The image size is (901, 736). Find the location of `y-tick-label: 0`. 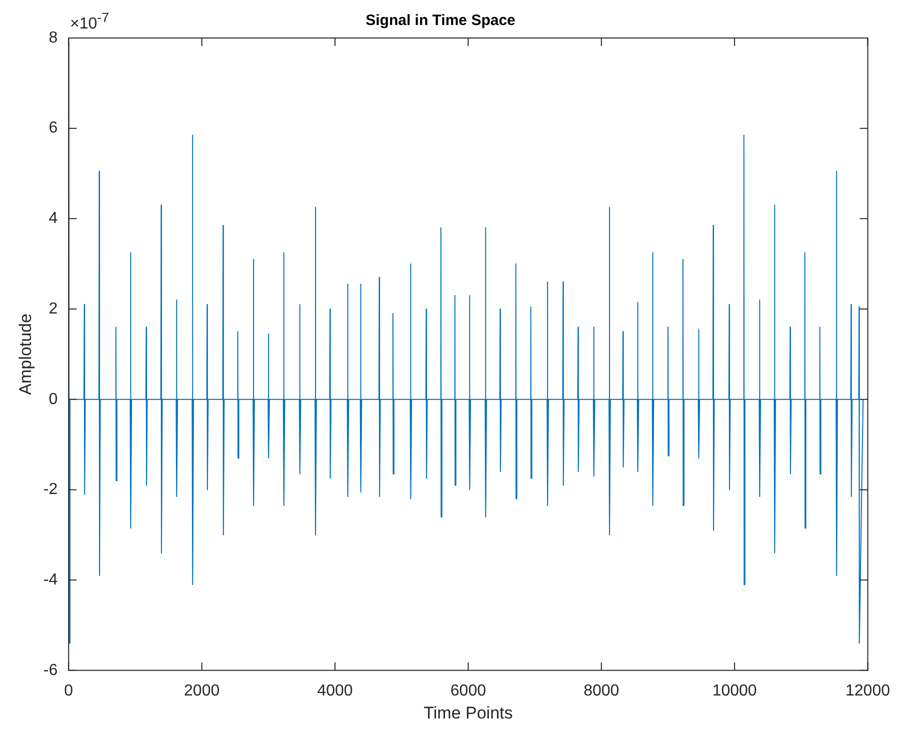

y-tick-label: 0 is located at coordinates (53, 399).